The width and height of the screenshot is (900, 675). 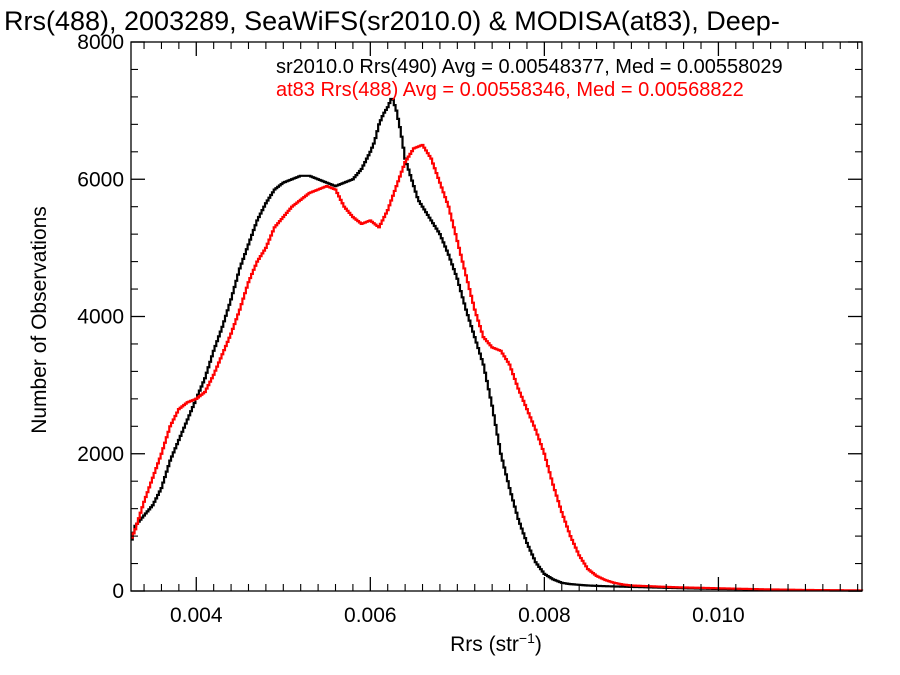 I want to click on x-tick-label: 0.006, so click(x=370, y=615).